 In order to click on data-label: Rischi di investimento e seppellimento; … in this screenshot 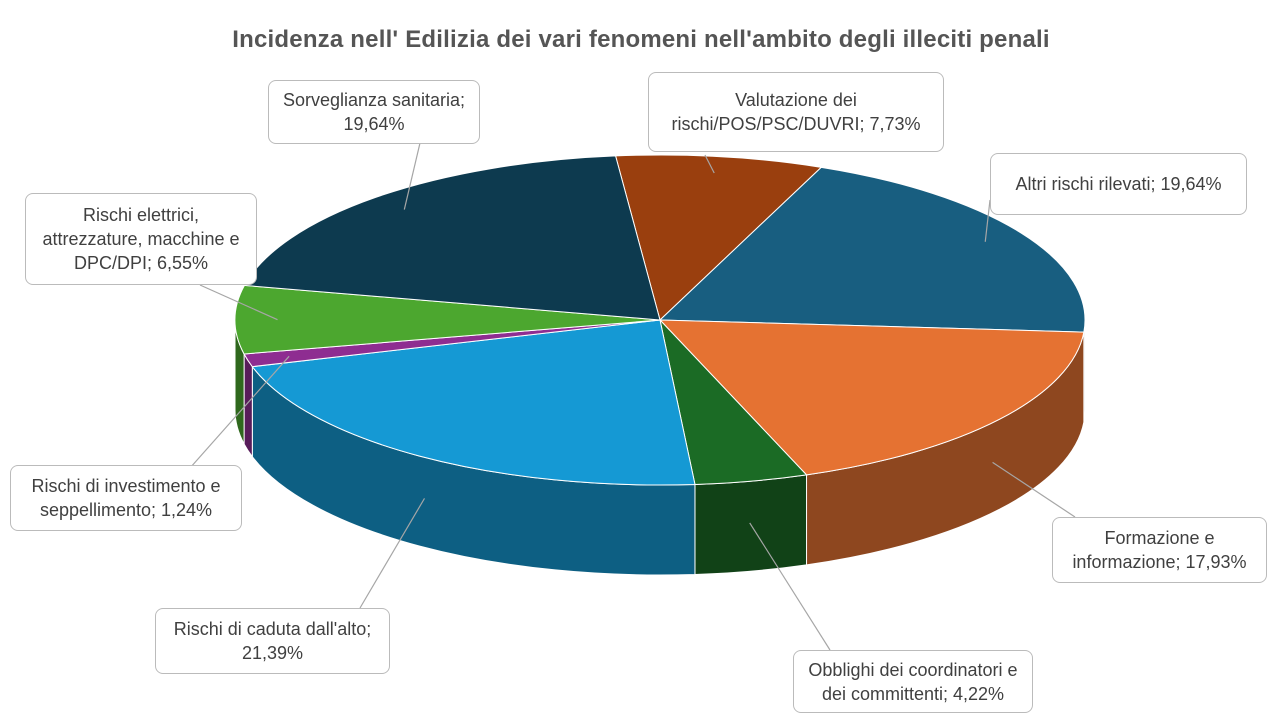, I will do `click(126, 498)`.